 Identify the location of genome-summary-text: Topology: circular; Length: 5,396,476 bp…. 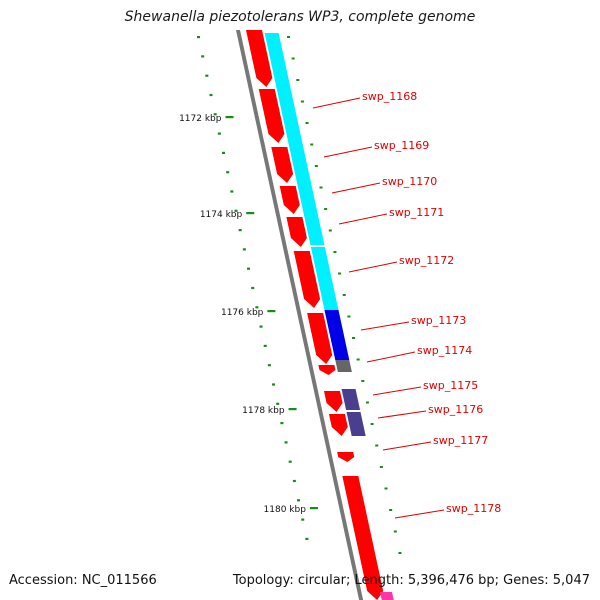
(411, 580).